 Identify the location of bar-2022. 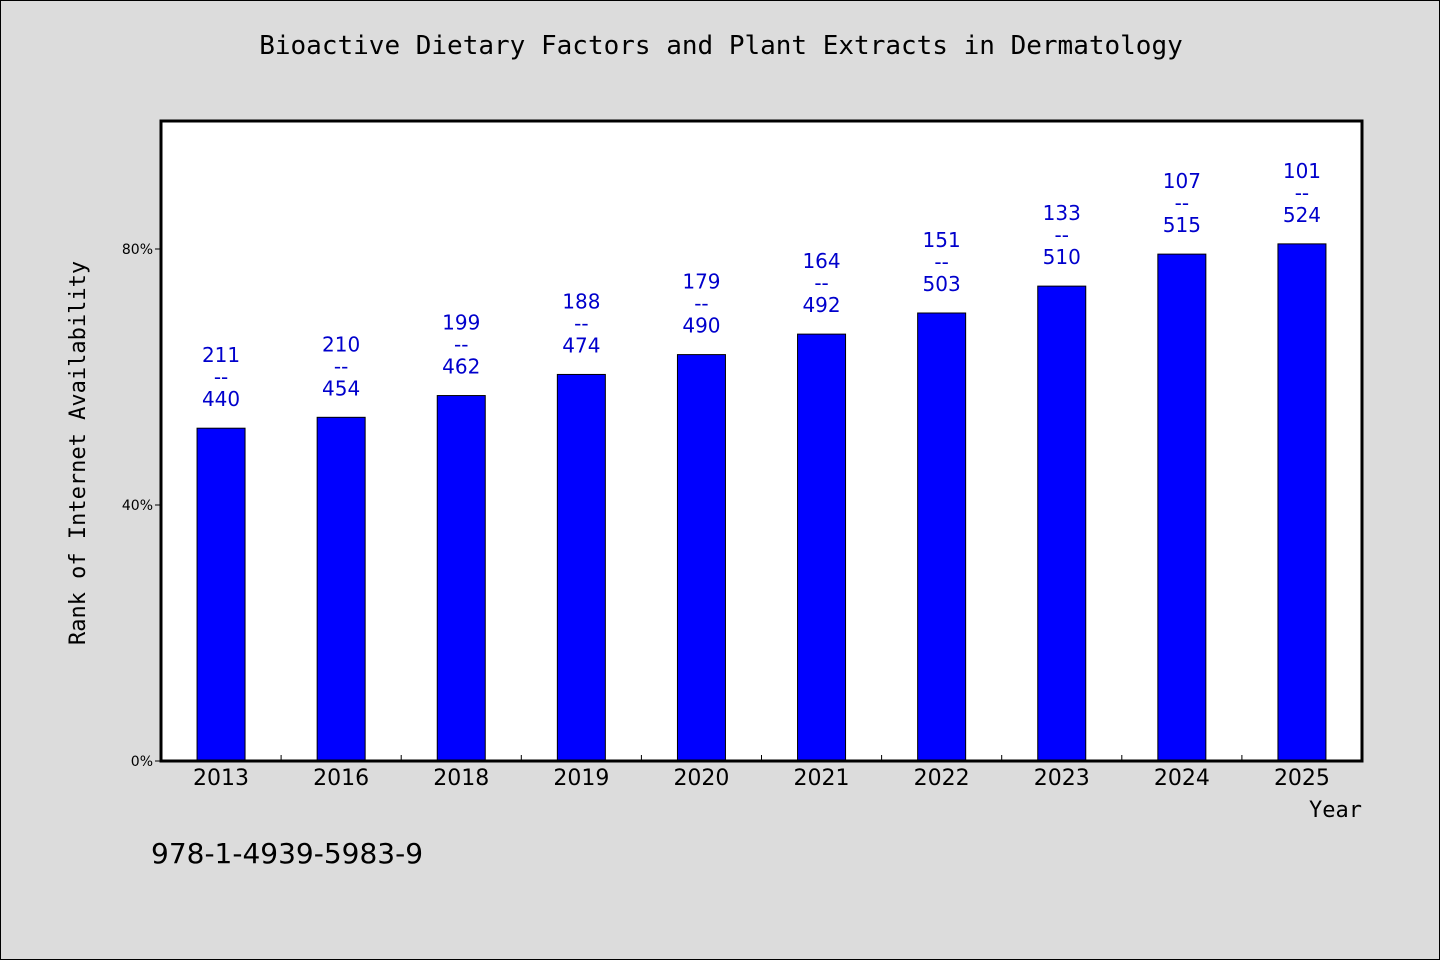
(942, 537).